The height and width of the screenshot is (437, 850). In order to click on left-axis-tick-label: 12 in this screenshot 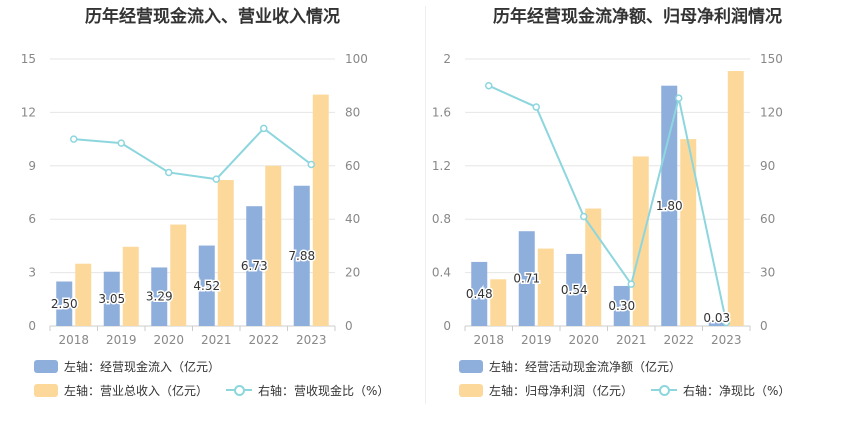, I will do `click(28, 112)`.